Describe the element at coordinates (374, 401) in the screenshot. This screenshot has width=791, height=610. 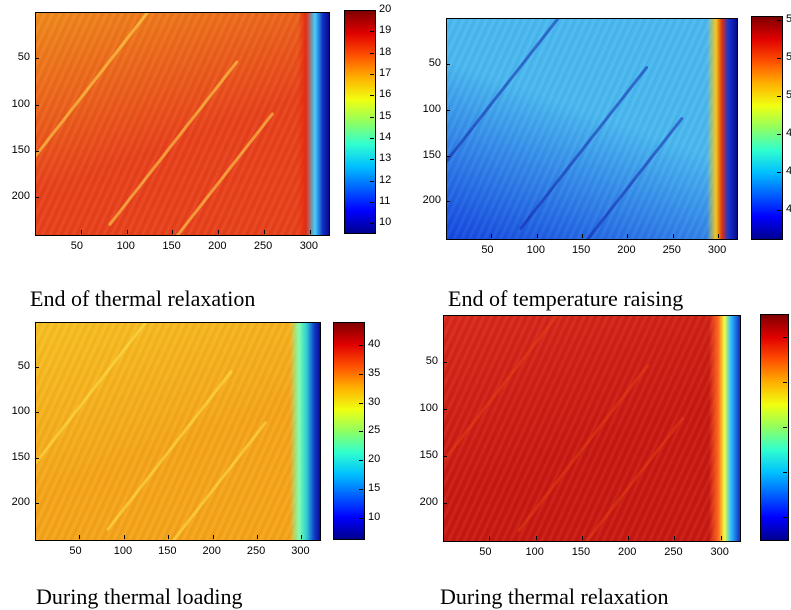
I see `colorbar-tick-label: 30` at that location.